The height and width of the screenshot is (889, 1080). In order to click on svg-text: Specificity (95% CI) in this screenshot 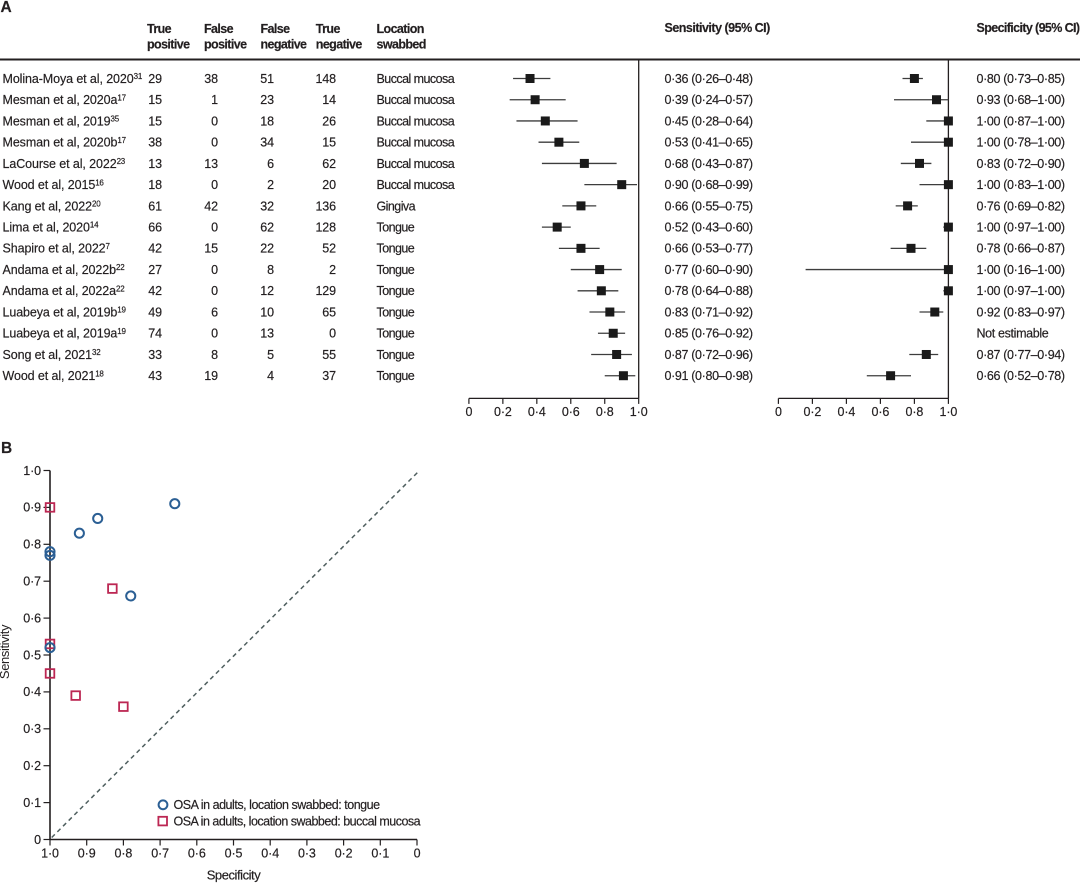, I will do `click(1028, 28)`.